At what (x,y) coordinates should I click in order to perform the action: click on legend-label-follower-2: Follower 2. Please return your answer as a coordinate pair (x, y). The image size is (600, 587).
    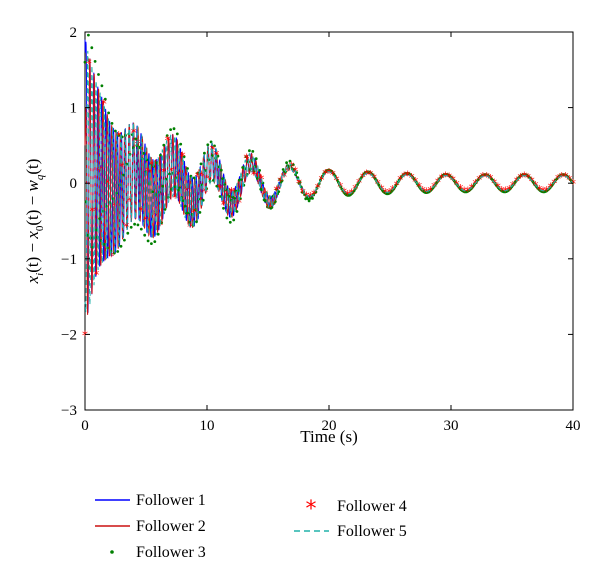
    Looking at the image, I should click on (171, 526).